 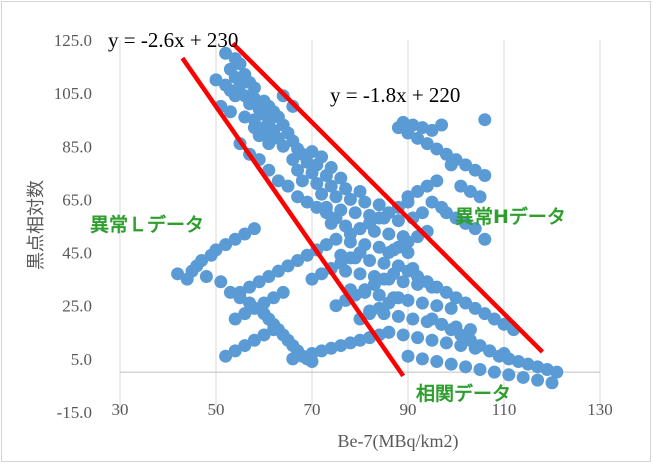 I want to click on x-tick-label: 30, so click(x=120, y=409).